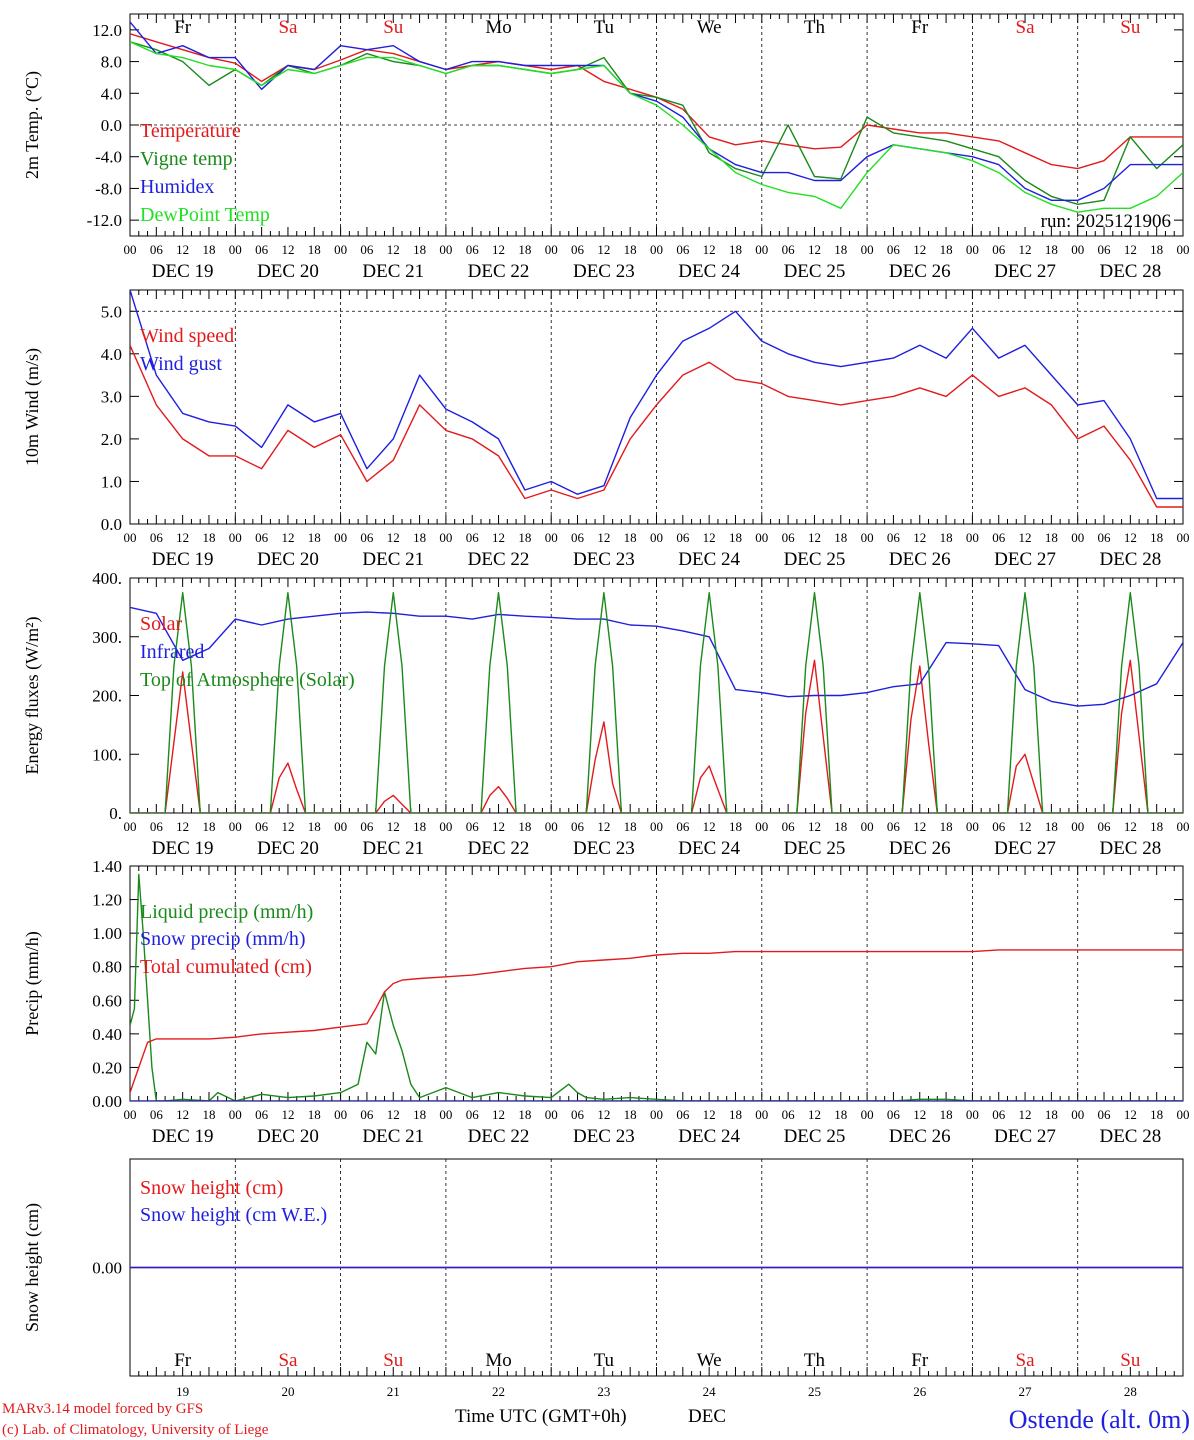 The width and height of the screenshot is (1194, 1440). I want to click on legend-dewpoint-temp: DewPoint Temp, so click(205, 215).